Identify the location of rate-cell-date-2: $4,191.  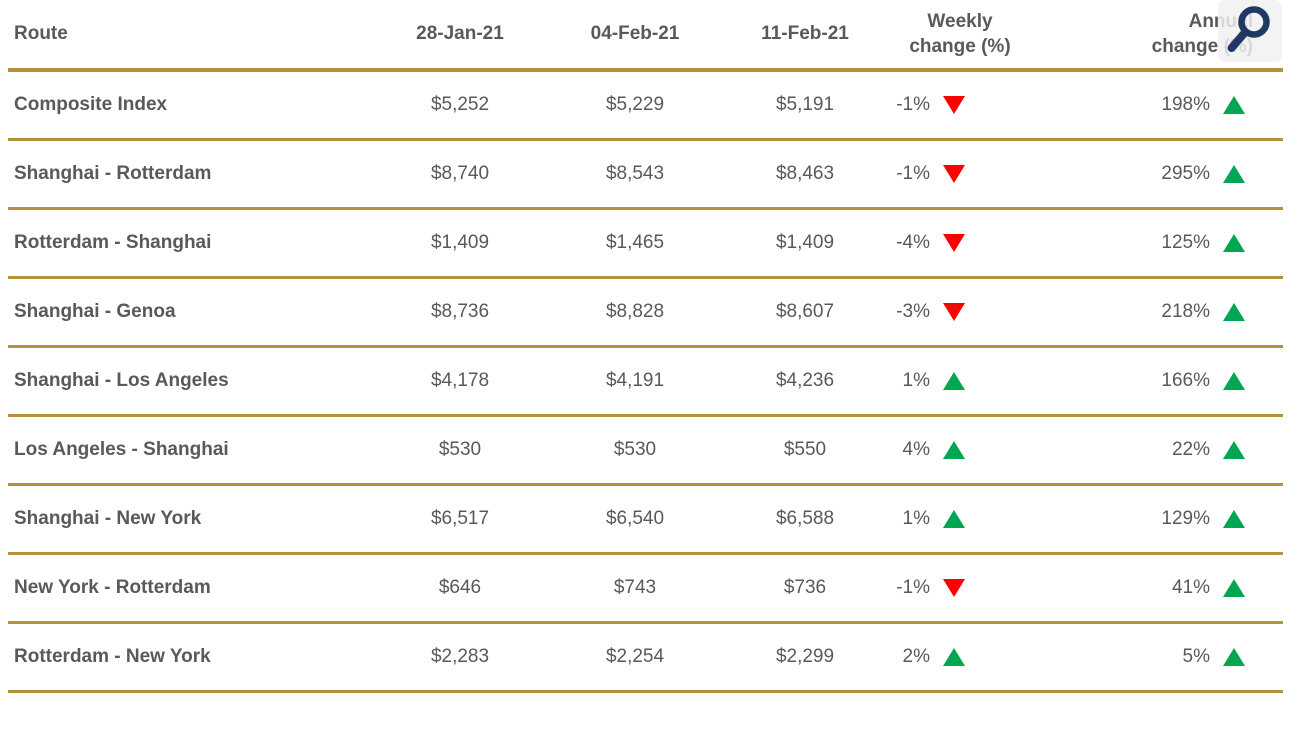
(635, 380).